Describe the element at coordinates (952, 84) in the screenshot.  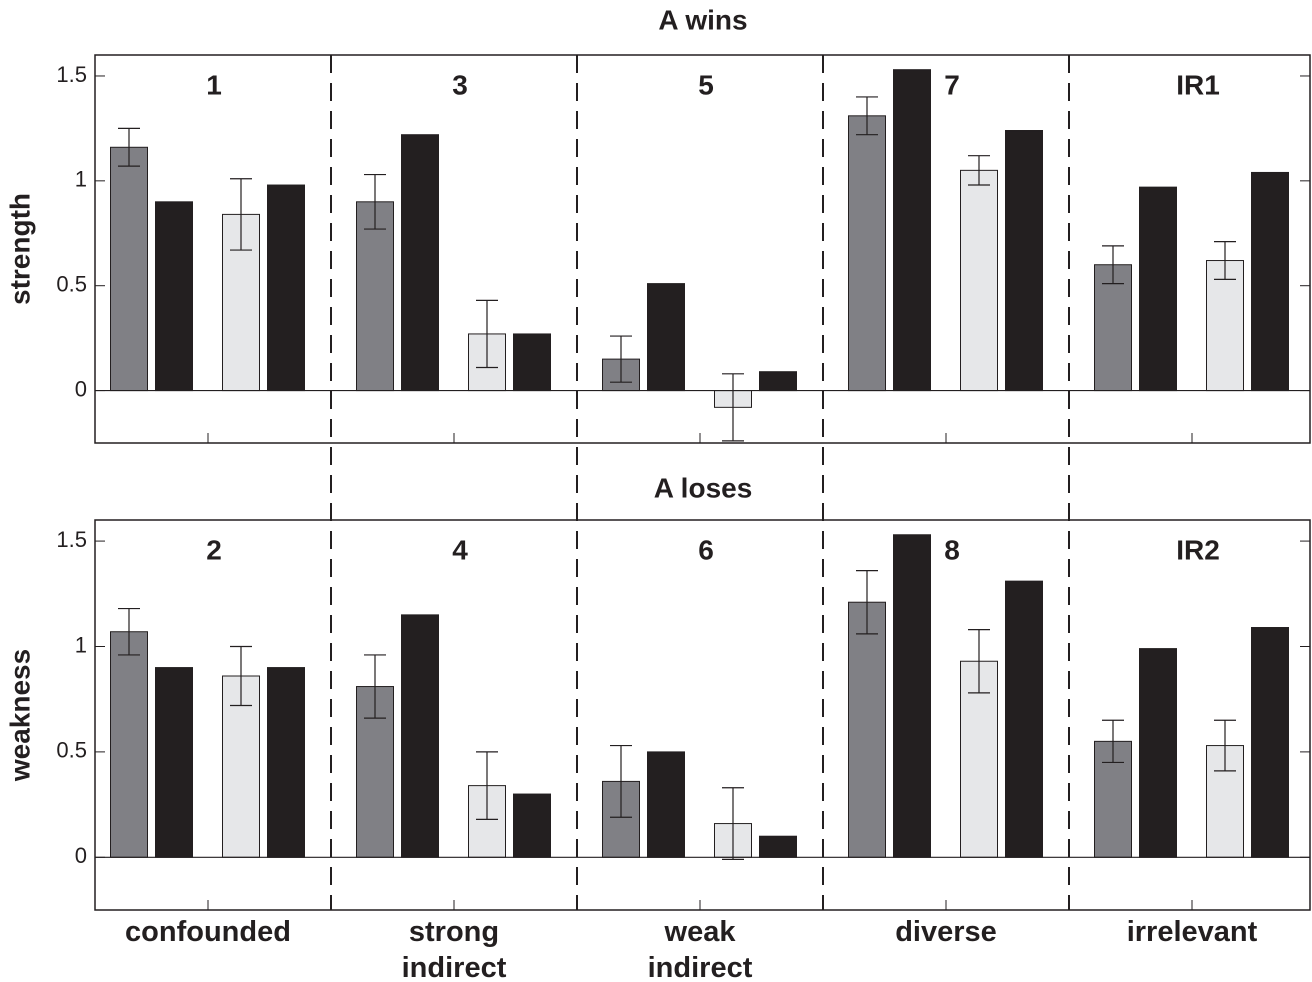
I see `panel-label: 7` at that location.